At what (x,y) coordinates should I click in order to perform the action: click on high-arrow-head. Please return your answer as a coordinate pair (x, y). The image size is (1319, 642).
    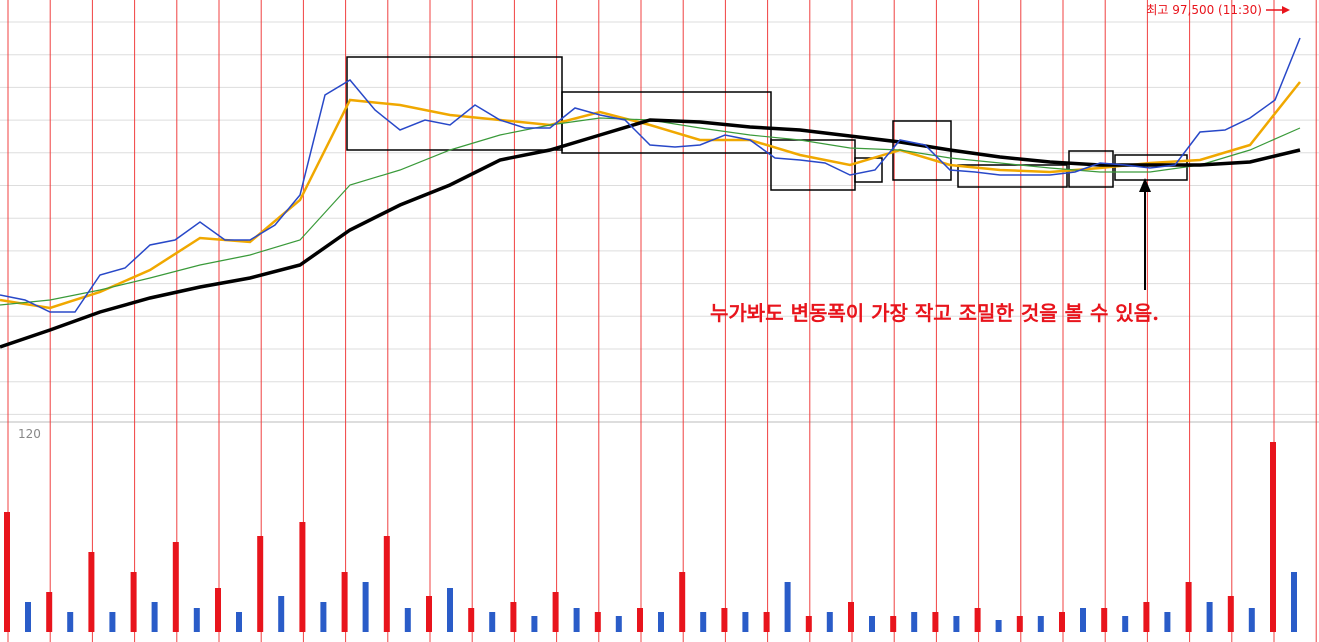
    Looking at the image, I should click on (1286, 10).